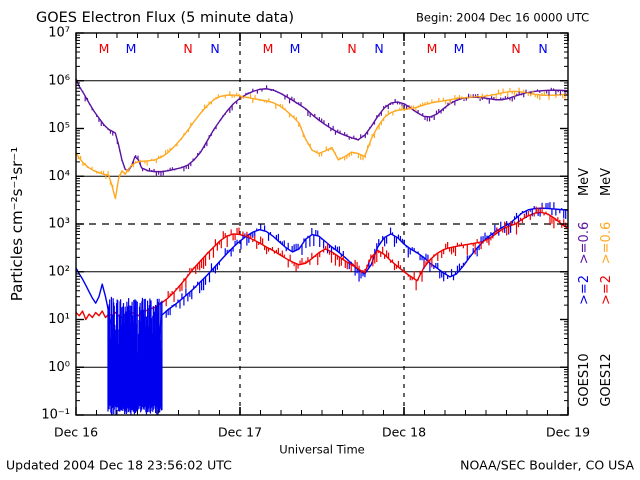 Image resolution: width=640 pixels, height=480 pixels. What do you see at coordinates (59, 367) in the screenshot?
I see `y-tick-label: 10⁰` at bounding box center [59, 367].